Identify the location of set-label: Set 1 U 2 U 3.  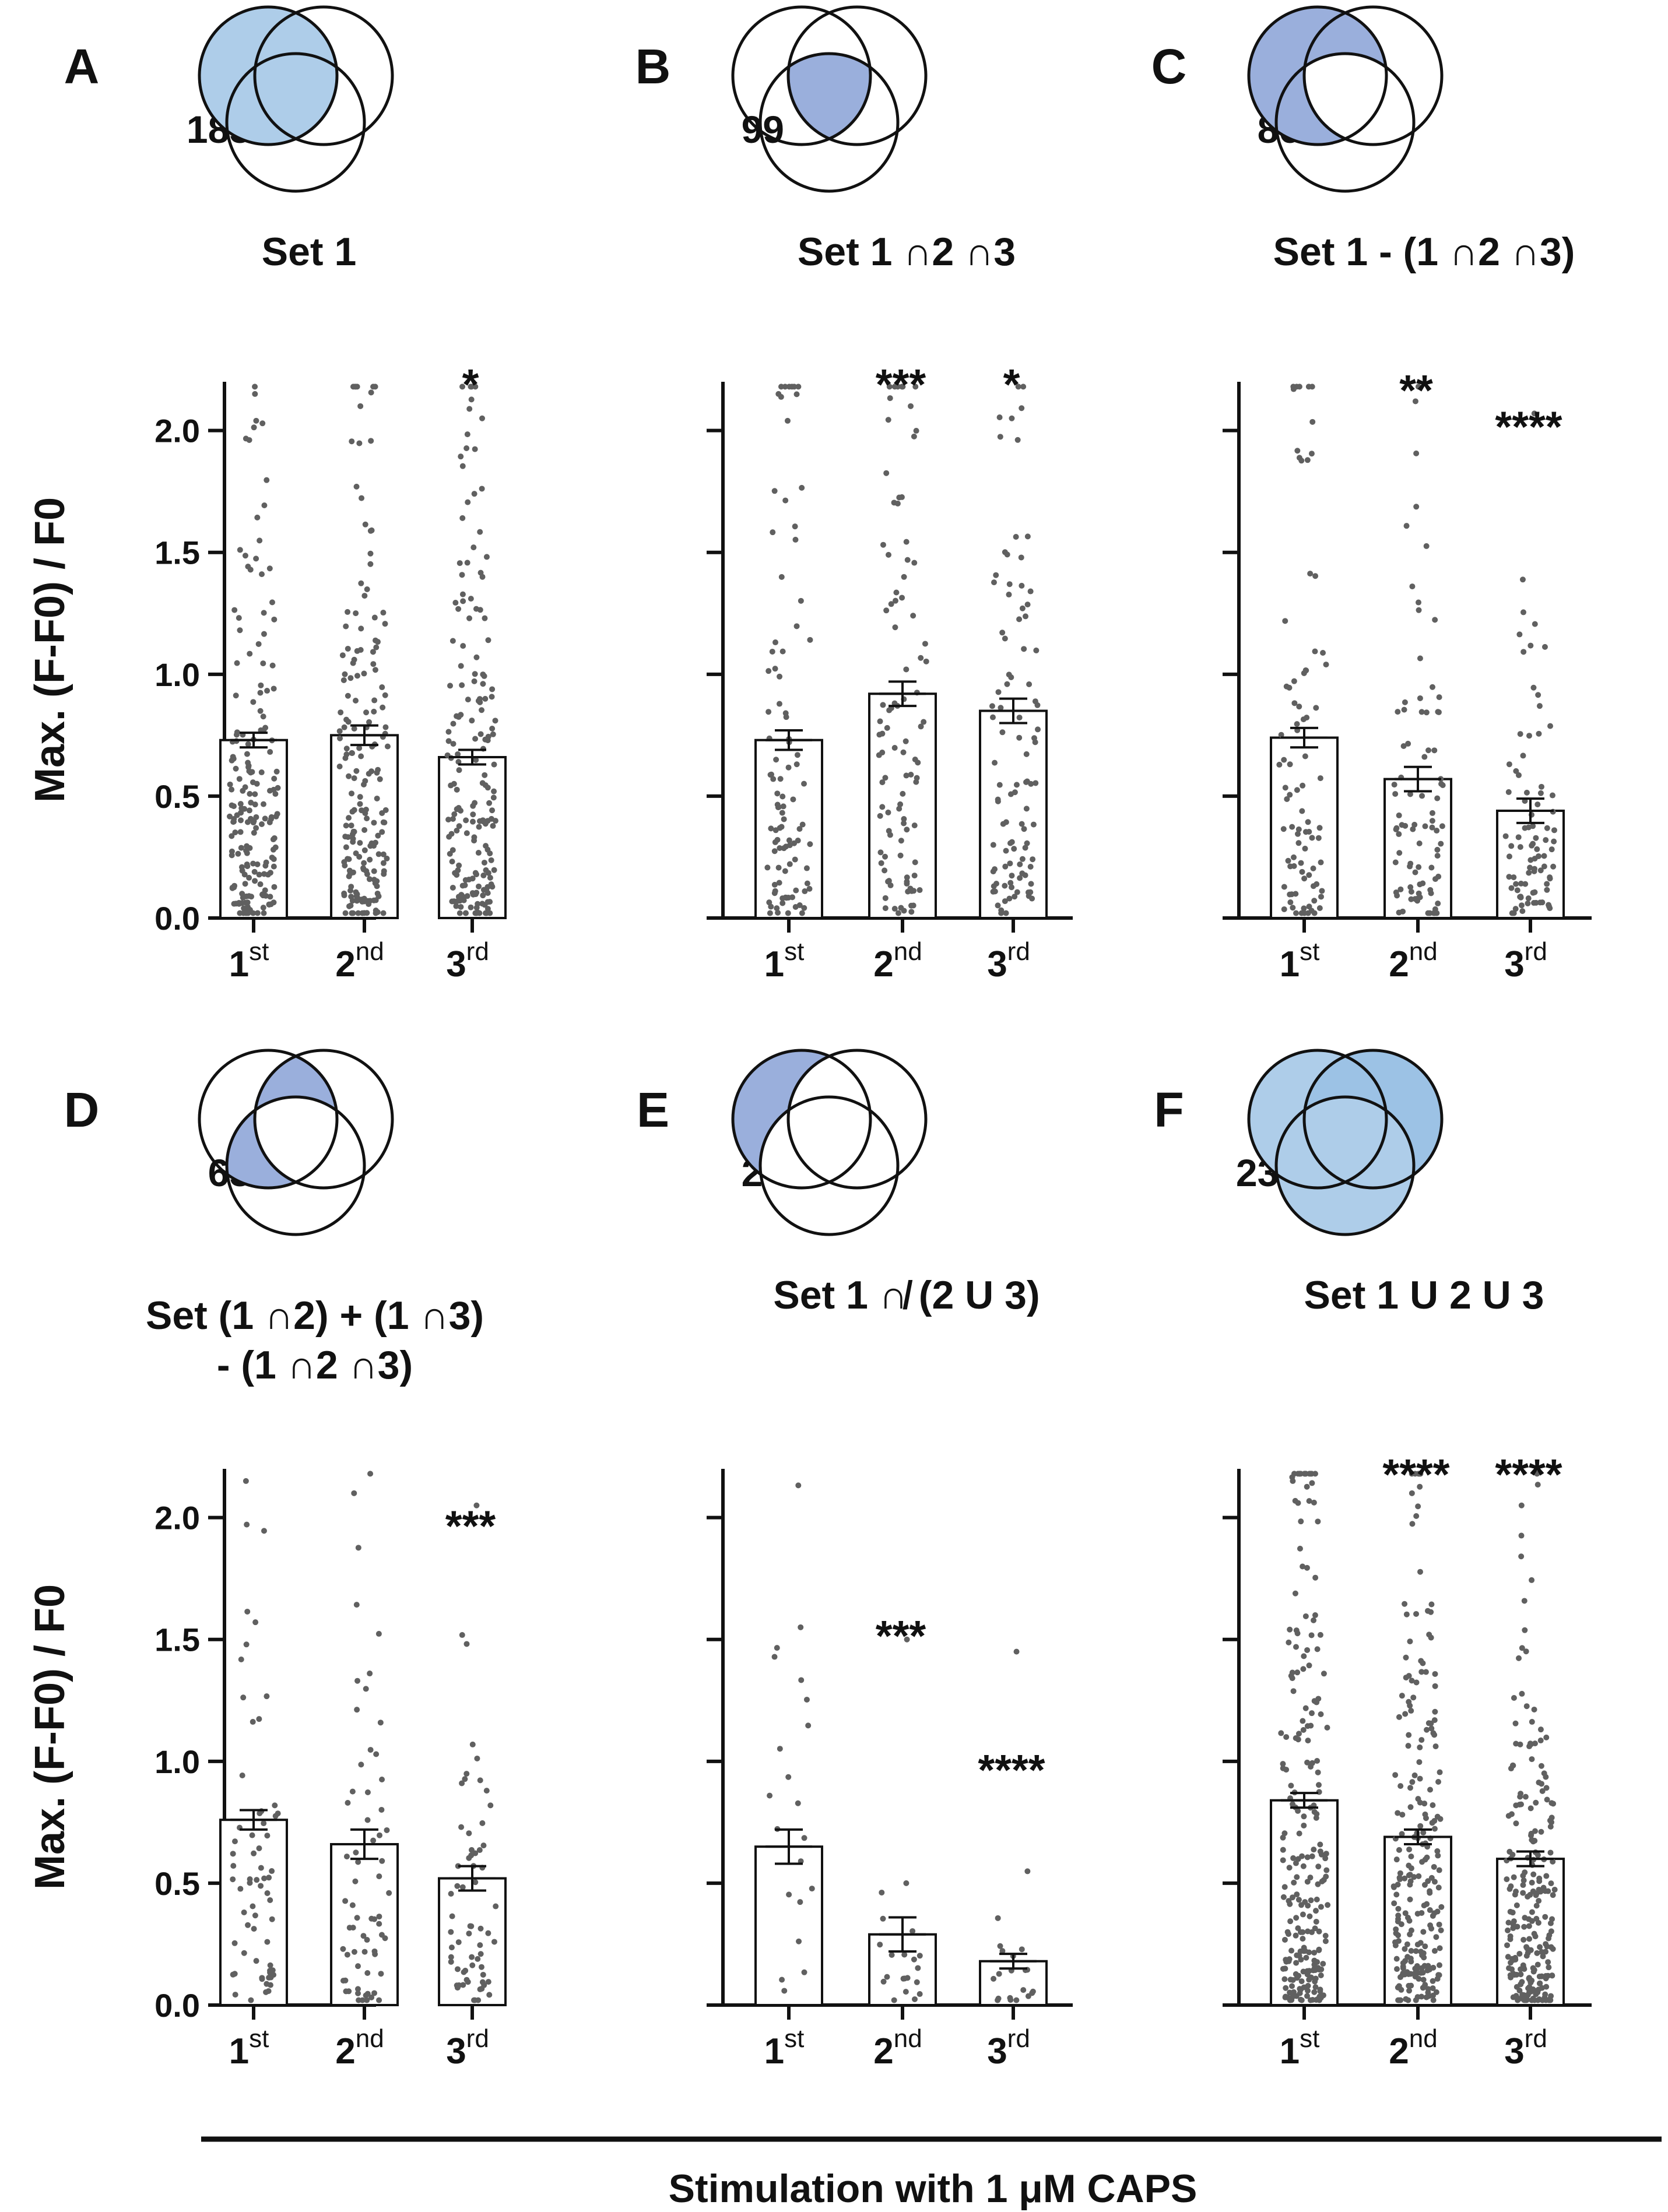
(1424, 1295).